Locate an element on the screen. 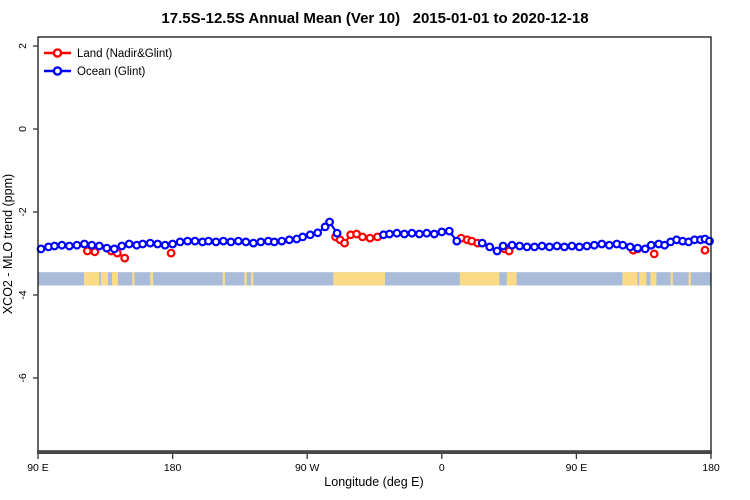 This screenshot has width=750, height=500. x-axis-label: Longitude (deg E) is located at coordinates (373, 482).